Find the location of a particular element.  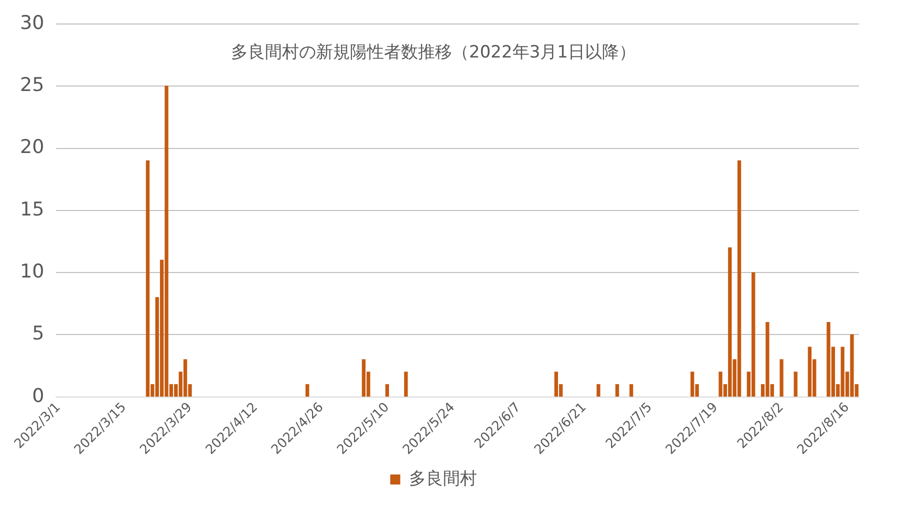

y-tick-label: 30 is located at coordinates (32, 23).